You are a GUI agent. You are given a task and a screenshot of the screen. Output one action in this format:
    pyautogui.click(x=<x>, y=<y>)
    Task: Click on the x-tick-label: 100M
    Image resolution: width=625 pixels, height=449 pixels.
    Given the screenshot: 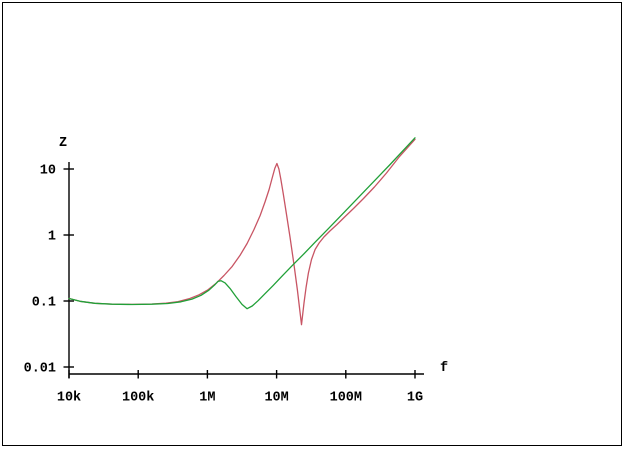 What is the action you would take?
    pyautogui.click(x=346, y=398)
    